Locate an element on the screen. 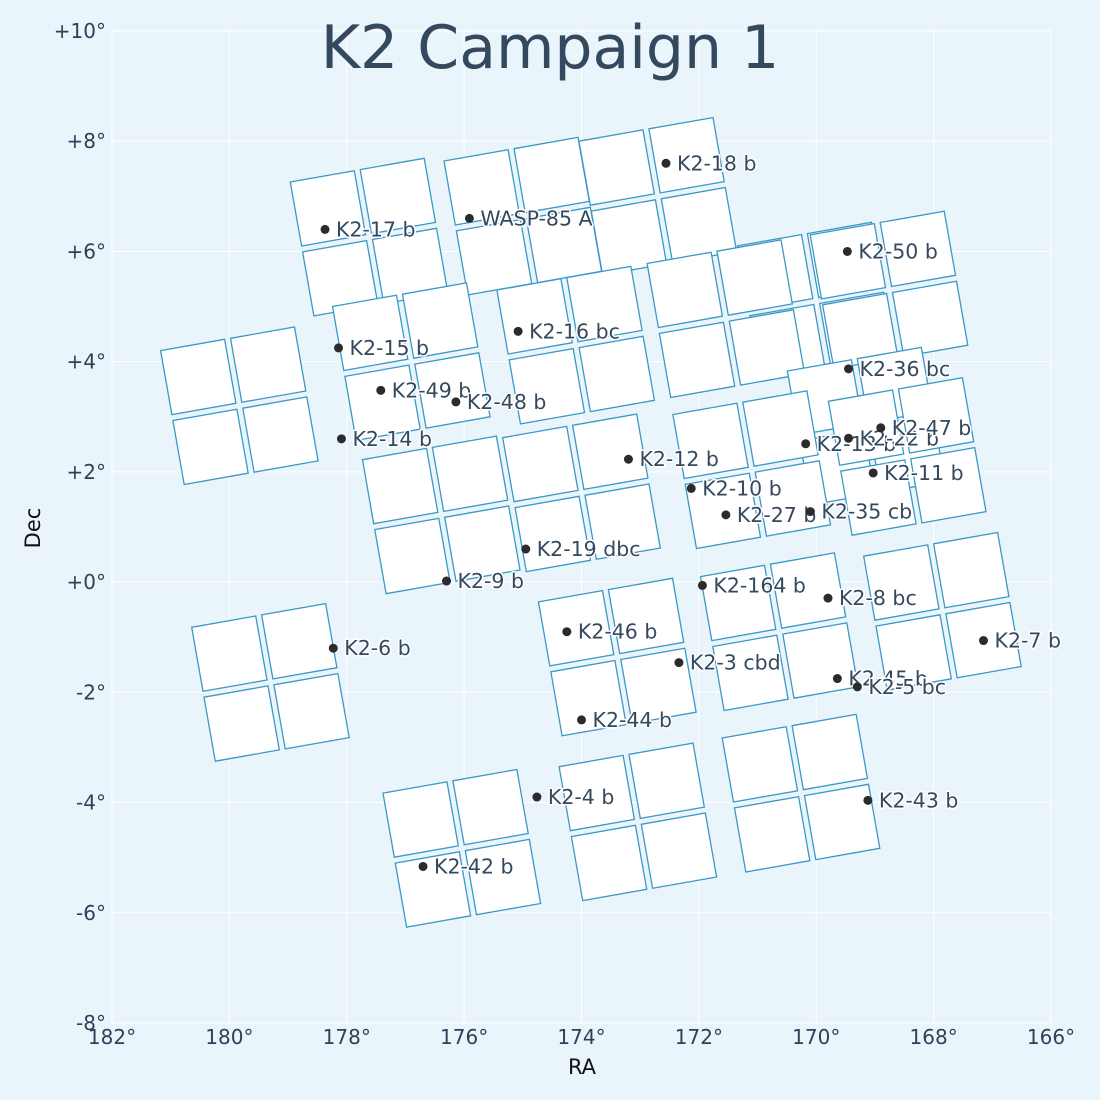 The image size is (1100, 1100). planet-label: K2-17 b is located at coordinates (376, 229).